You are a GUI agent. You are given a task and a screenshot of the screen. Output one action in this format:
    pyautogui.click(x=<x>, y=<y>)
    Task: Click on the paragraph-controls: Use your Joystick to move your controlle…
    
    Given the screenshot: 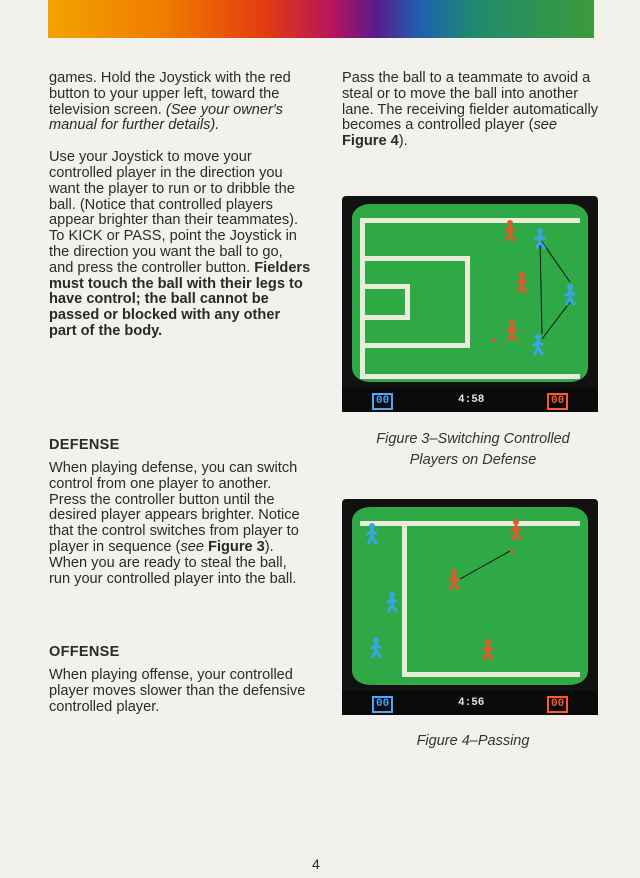 What is the action you would take?
    pyautogui.click(x=180, y=244)
    